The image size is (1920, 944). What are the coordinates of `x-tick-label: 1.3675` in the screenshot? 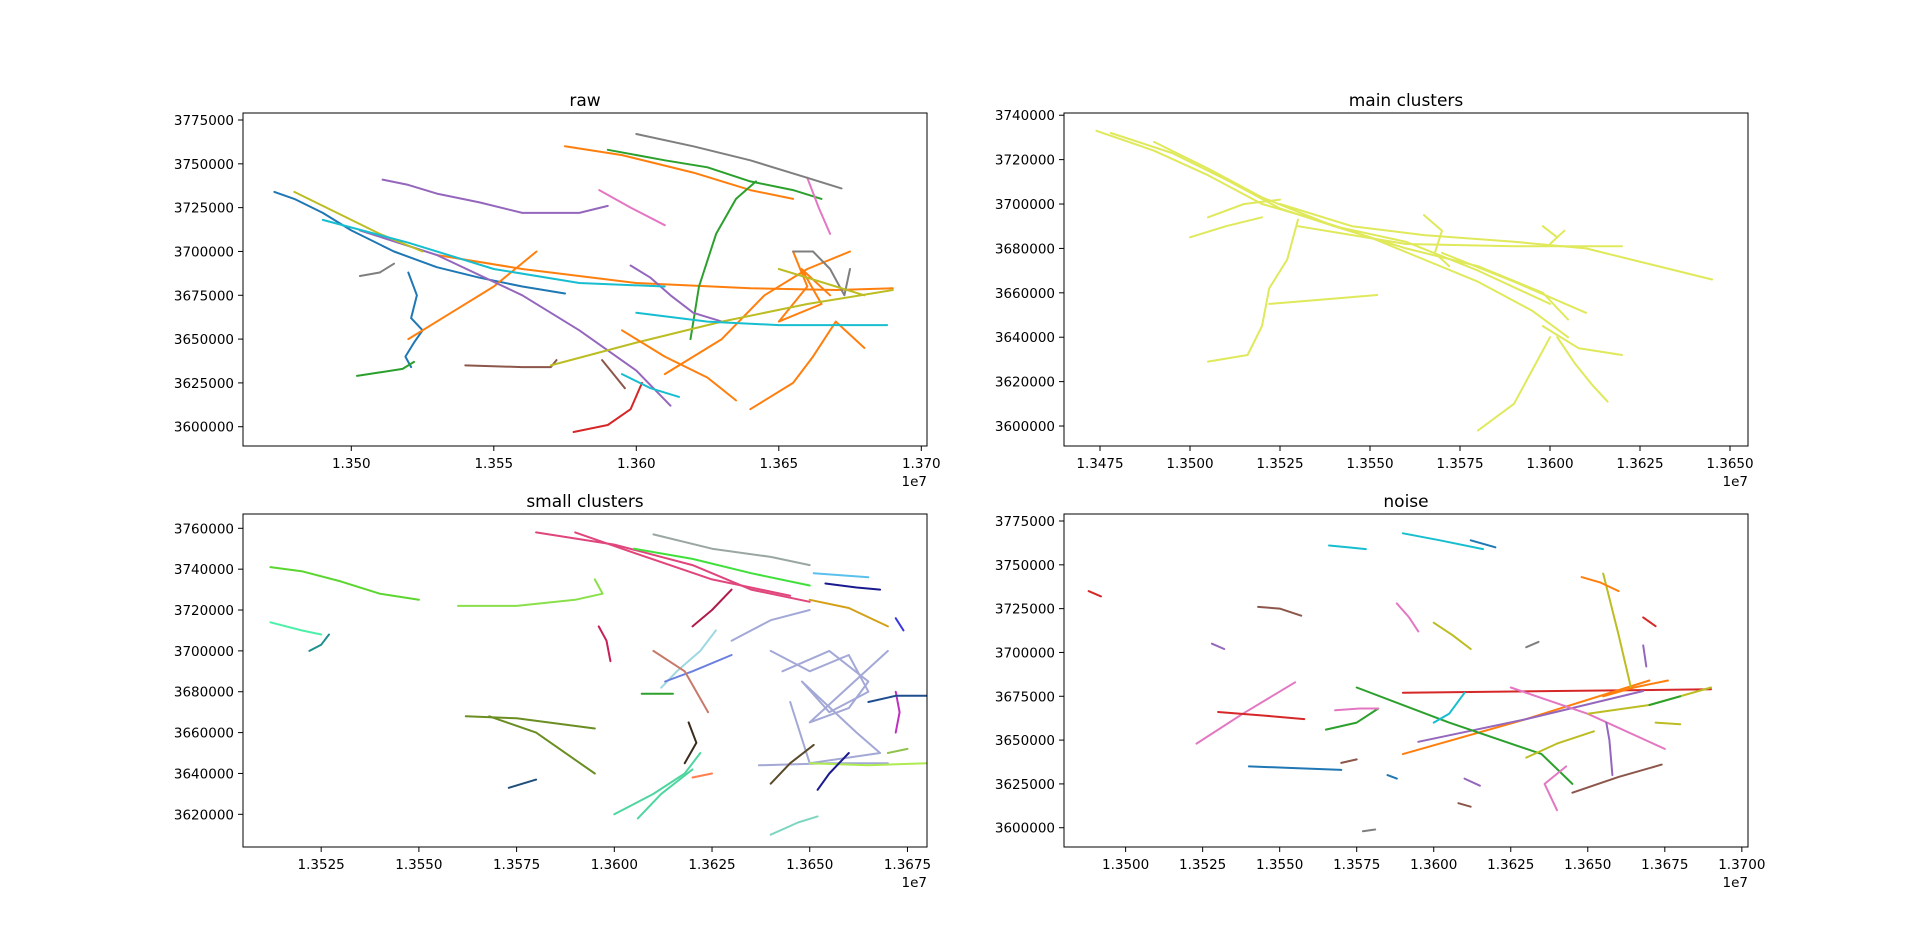 It's located at (1664, 865).